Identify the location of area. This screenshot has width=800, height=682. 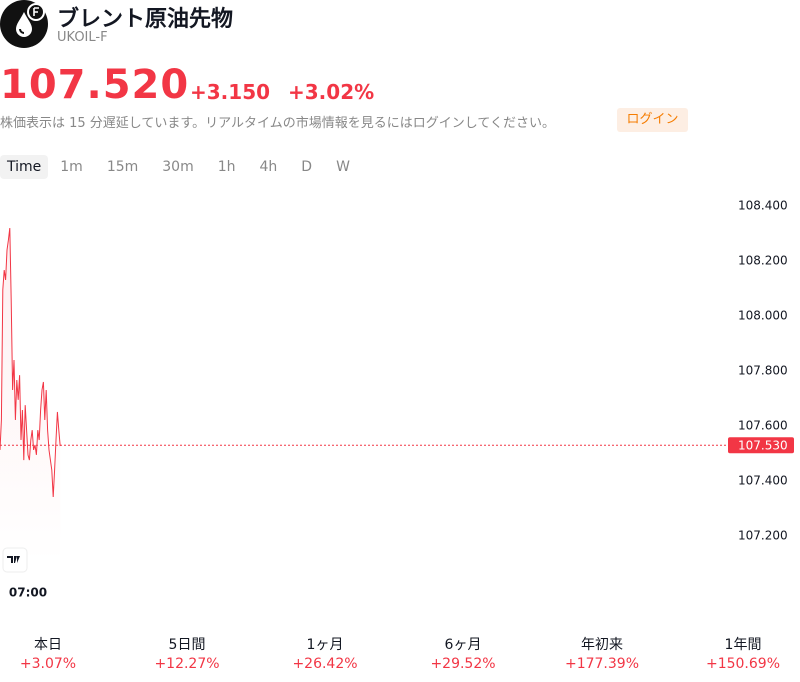
(30, 396).